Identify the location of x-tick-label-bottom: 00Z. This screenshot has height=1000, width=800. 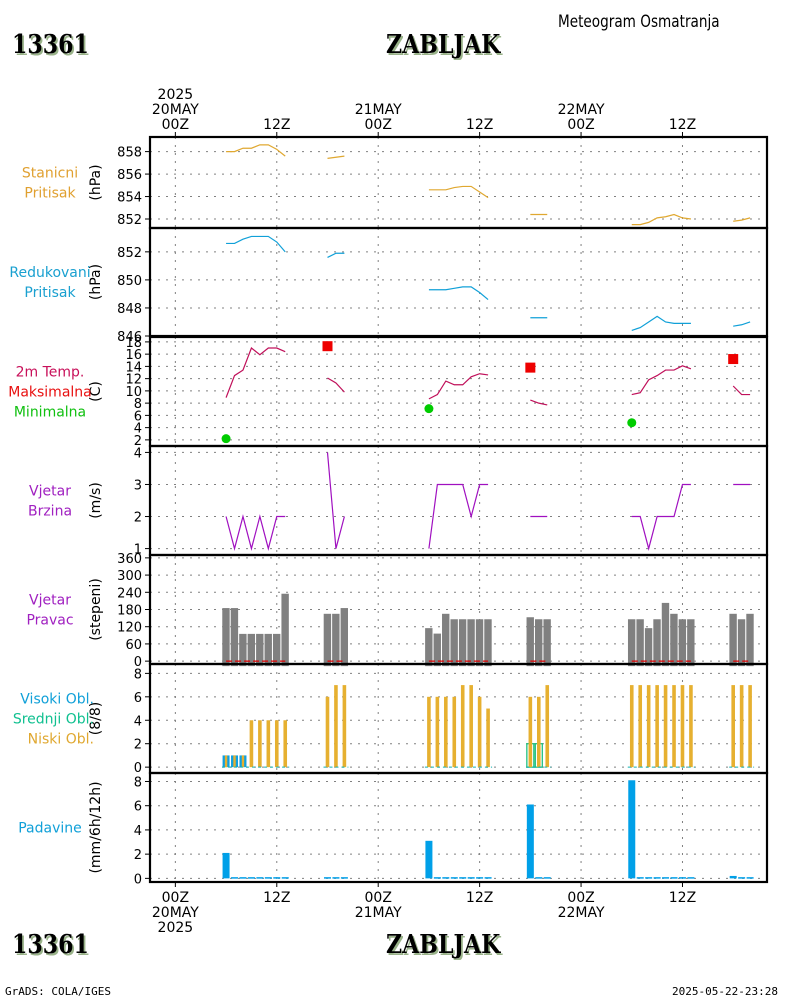
(378, 898).